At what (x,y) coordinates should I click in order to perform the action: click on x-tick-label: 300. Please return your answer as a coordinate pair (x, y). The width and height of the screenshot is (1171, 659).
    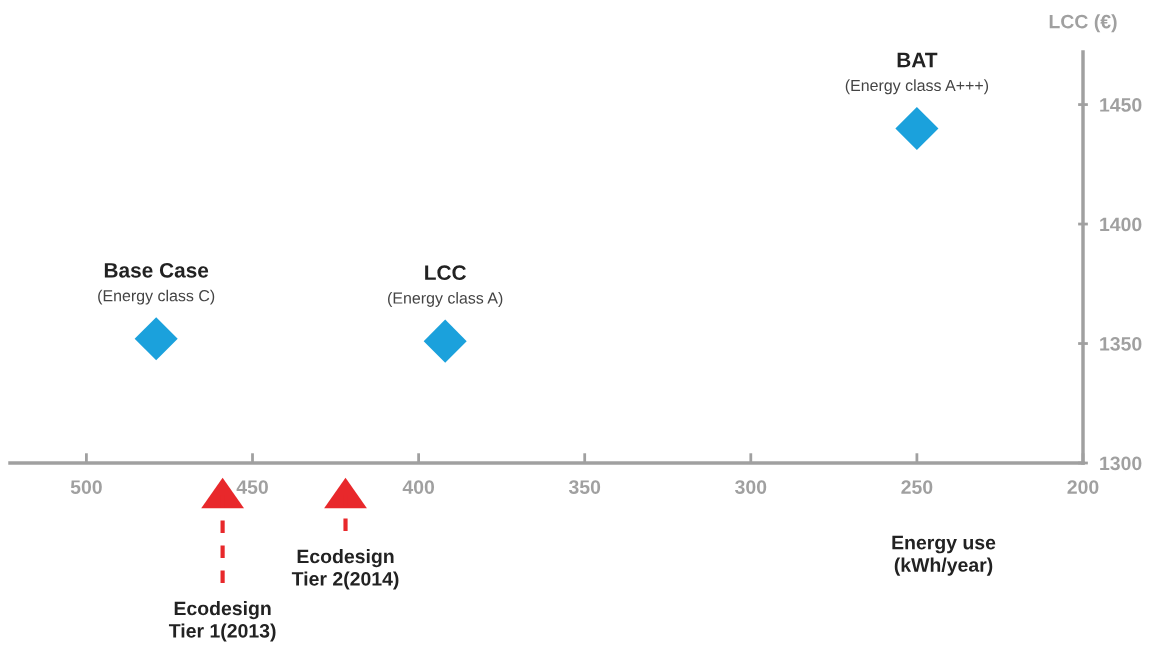
    Looking at the image, I should click on (751, 487).